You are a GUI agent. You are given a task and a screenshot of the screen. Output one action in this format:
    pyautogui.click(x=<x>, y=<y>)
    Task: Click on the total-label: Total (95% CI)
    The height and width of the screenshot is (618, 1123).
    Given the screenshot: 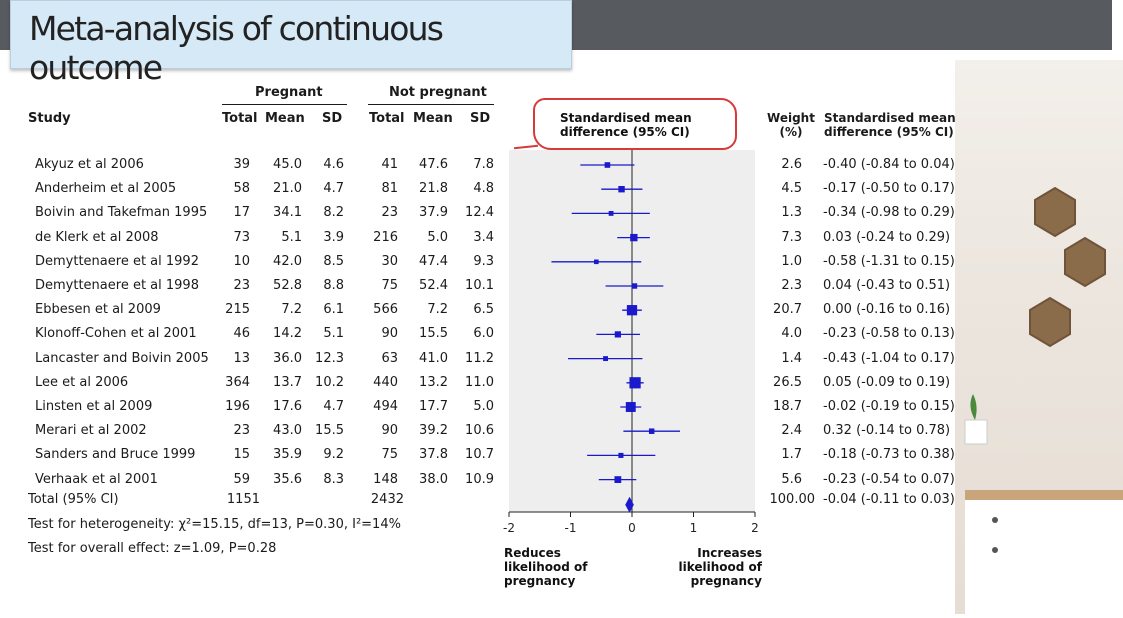 What is the action you would take?
    pyautogui.click(x=73, y=499)
    